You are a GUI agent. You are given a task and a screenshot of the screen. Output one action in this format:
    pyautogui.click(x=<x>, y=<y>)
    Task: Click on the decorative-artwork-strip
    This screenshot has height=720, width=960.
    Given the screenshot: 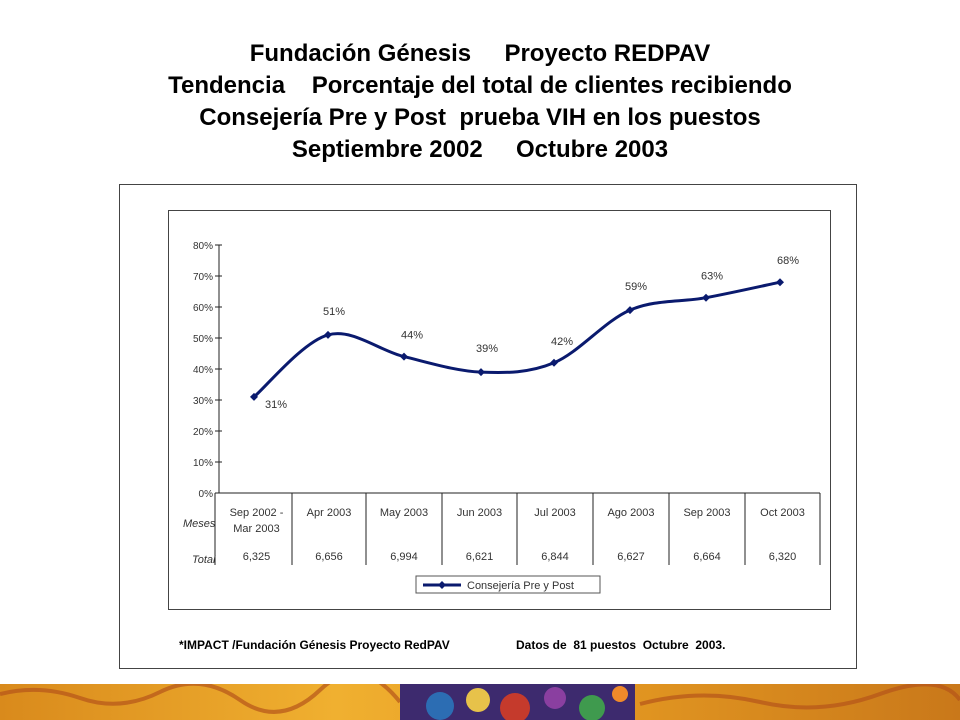 What is the action you would take?
    pyautogui.click(x=480, y=702)
    